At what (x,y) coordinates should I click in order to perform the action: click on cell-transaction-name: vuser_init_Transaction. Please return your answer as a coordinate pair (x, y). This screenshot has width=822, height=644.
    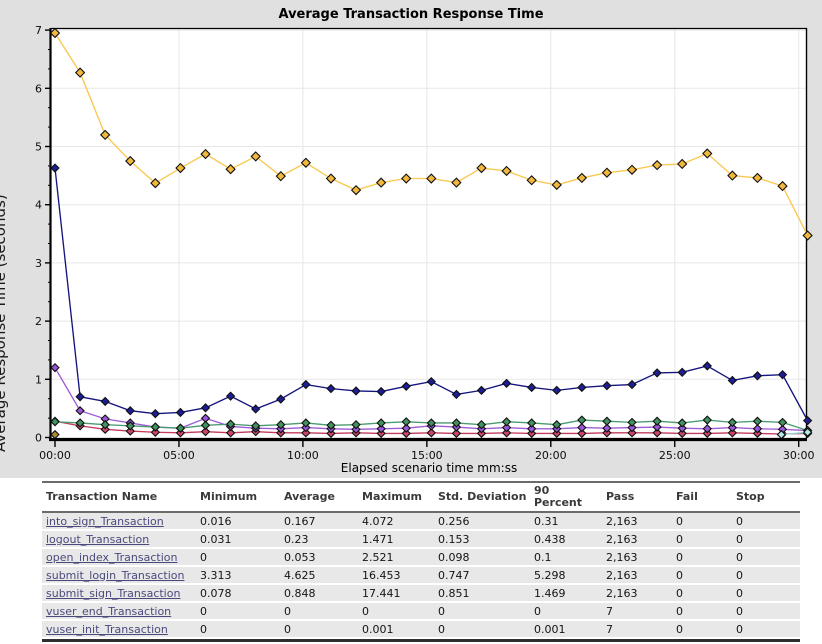
    Looking at the image, I should click on (119, 629).